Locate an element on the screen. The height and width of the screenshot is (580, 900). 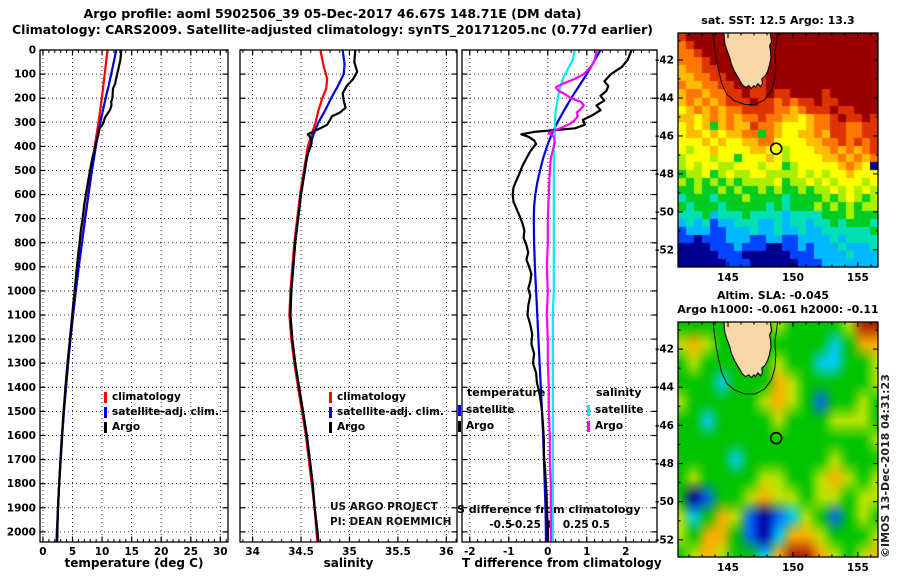
temperature_profile-series-argo is located at coordinates (89, 296).